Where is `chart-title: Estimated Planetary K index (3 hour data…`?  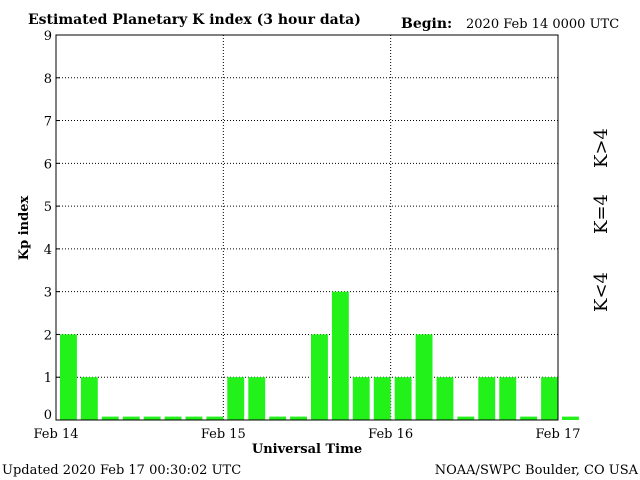 chart-title: Estimated Planetary K index (3 hour data… is located at coordinates (194, 20).